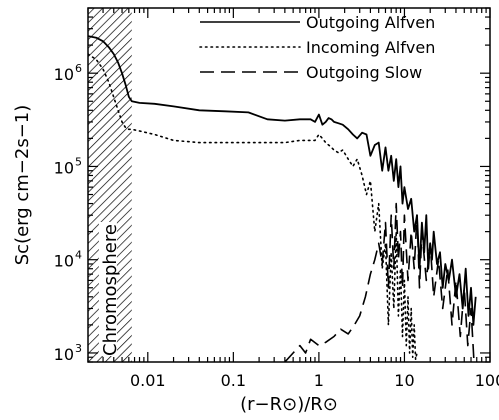 This screenshot has height=420, width=499. What do you see at coordinates (404, 380) in the screenshot?
I see `x-tick-label-4: 10` at bounding box center [404, 380].